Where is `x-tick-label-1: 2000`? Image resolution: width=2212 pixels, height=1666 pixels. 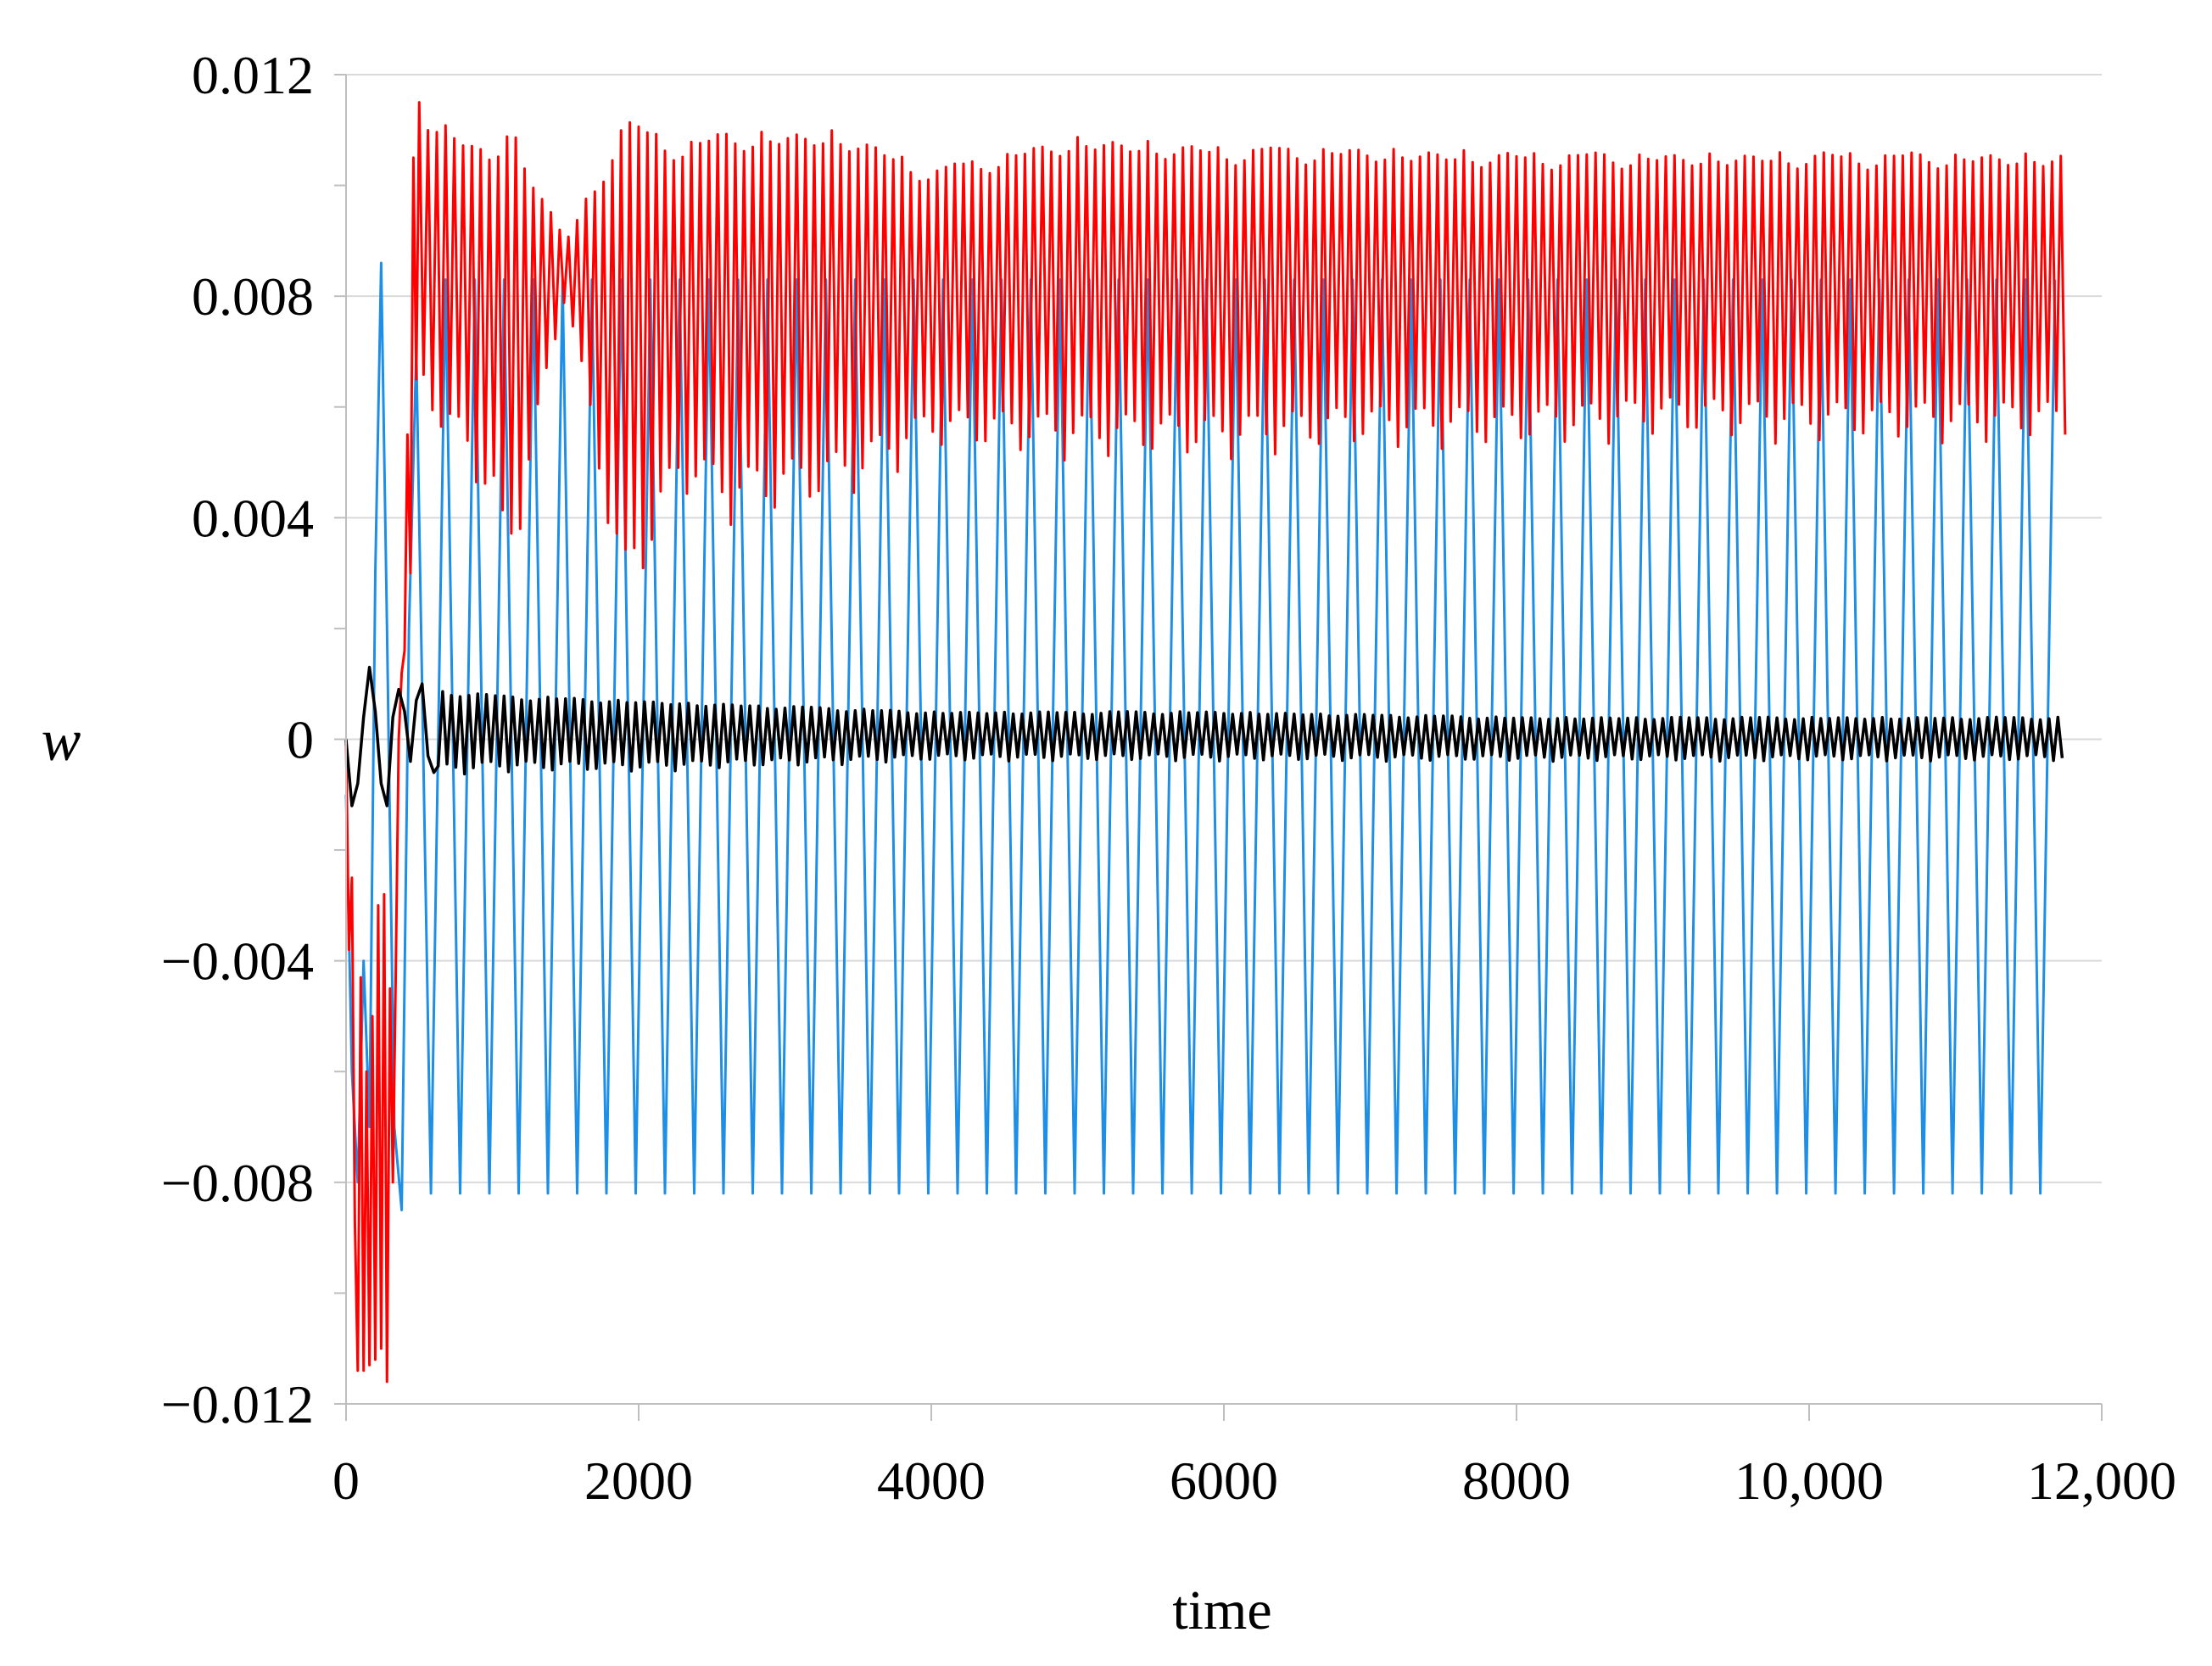 x-tick-label-1: 2000 is located at coordinates (638, 1481).